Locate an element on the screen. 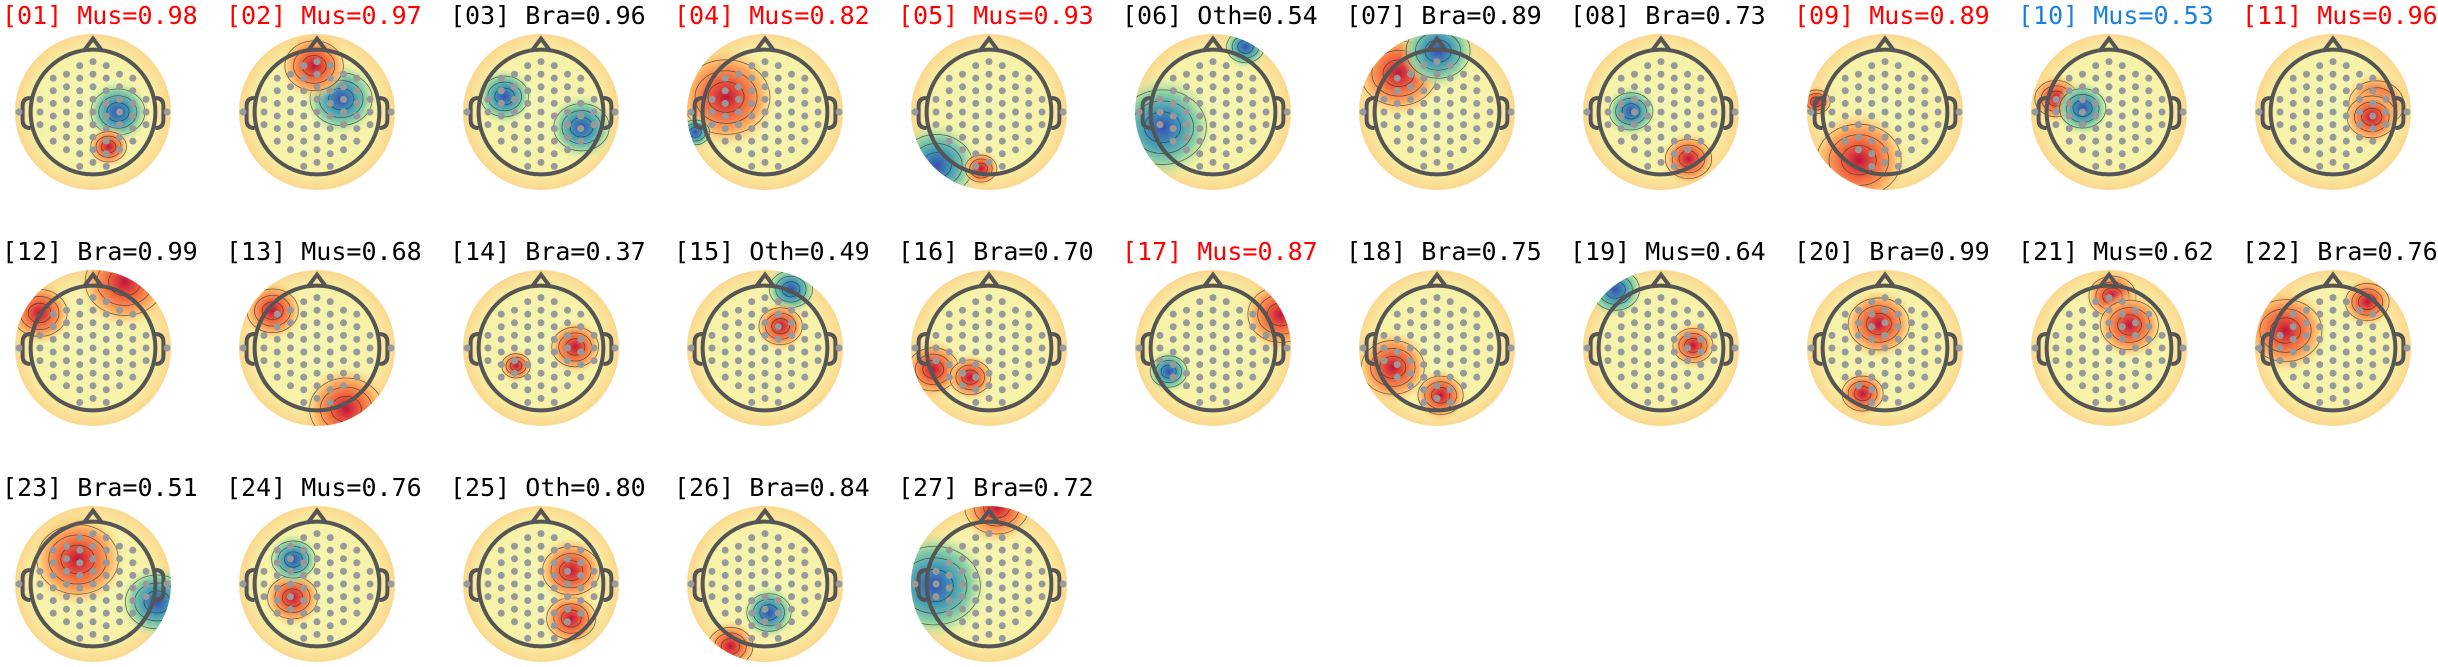  head-outline is located at coordinates (2333, 112).